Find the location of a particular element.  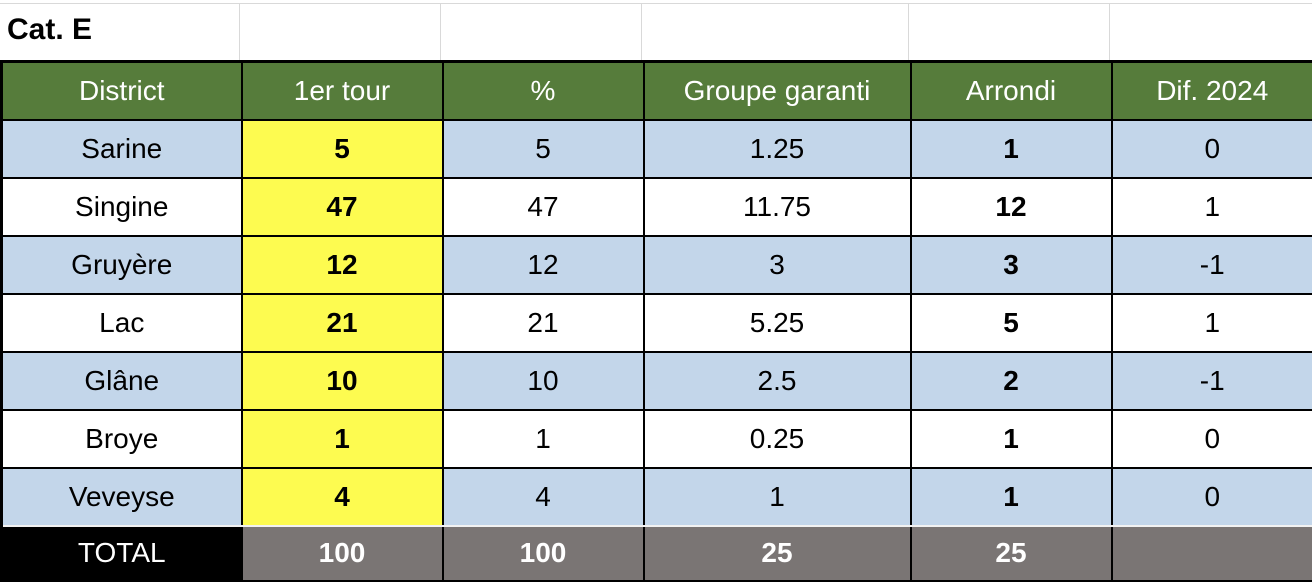

percent-cell: 4 is located at coordinates (543, 496).